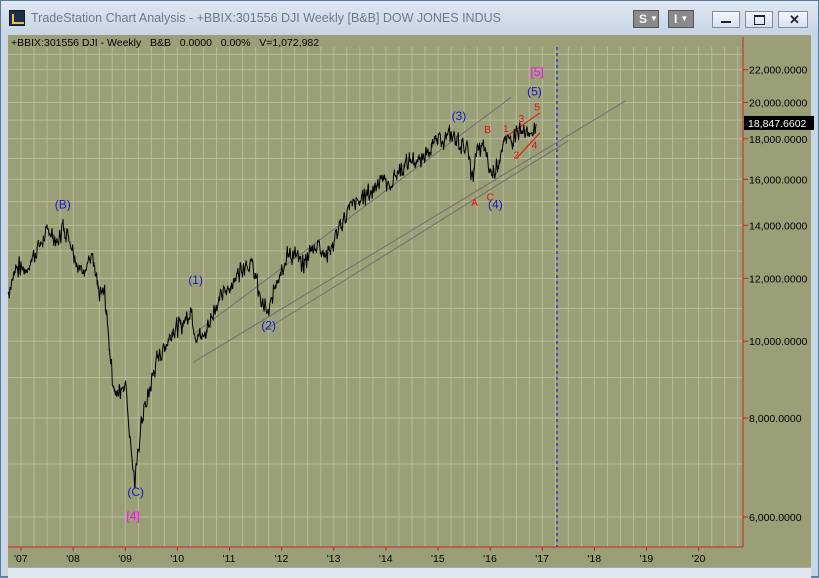 This screenshot has width=819, height=578. I want to click on y-tick-label: 12,000.0000, so click(778, 279).